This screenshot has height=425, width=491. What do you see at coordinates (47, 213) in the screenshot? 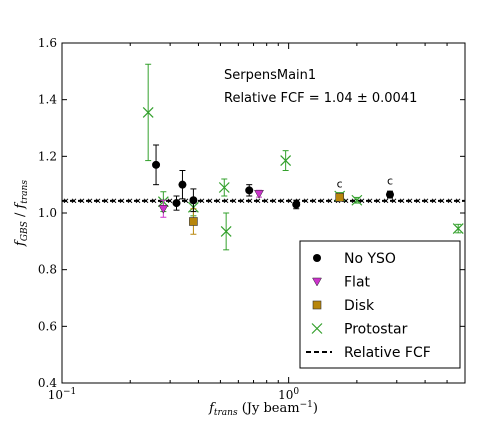
I see `y-tick-label: 1.0` at bounding box center [47, 213].